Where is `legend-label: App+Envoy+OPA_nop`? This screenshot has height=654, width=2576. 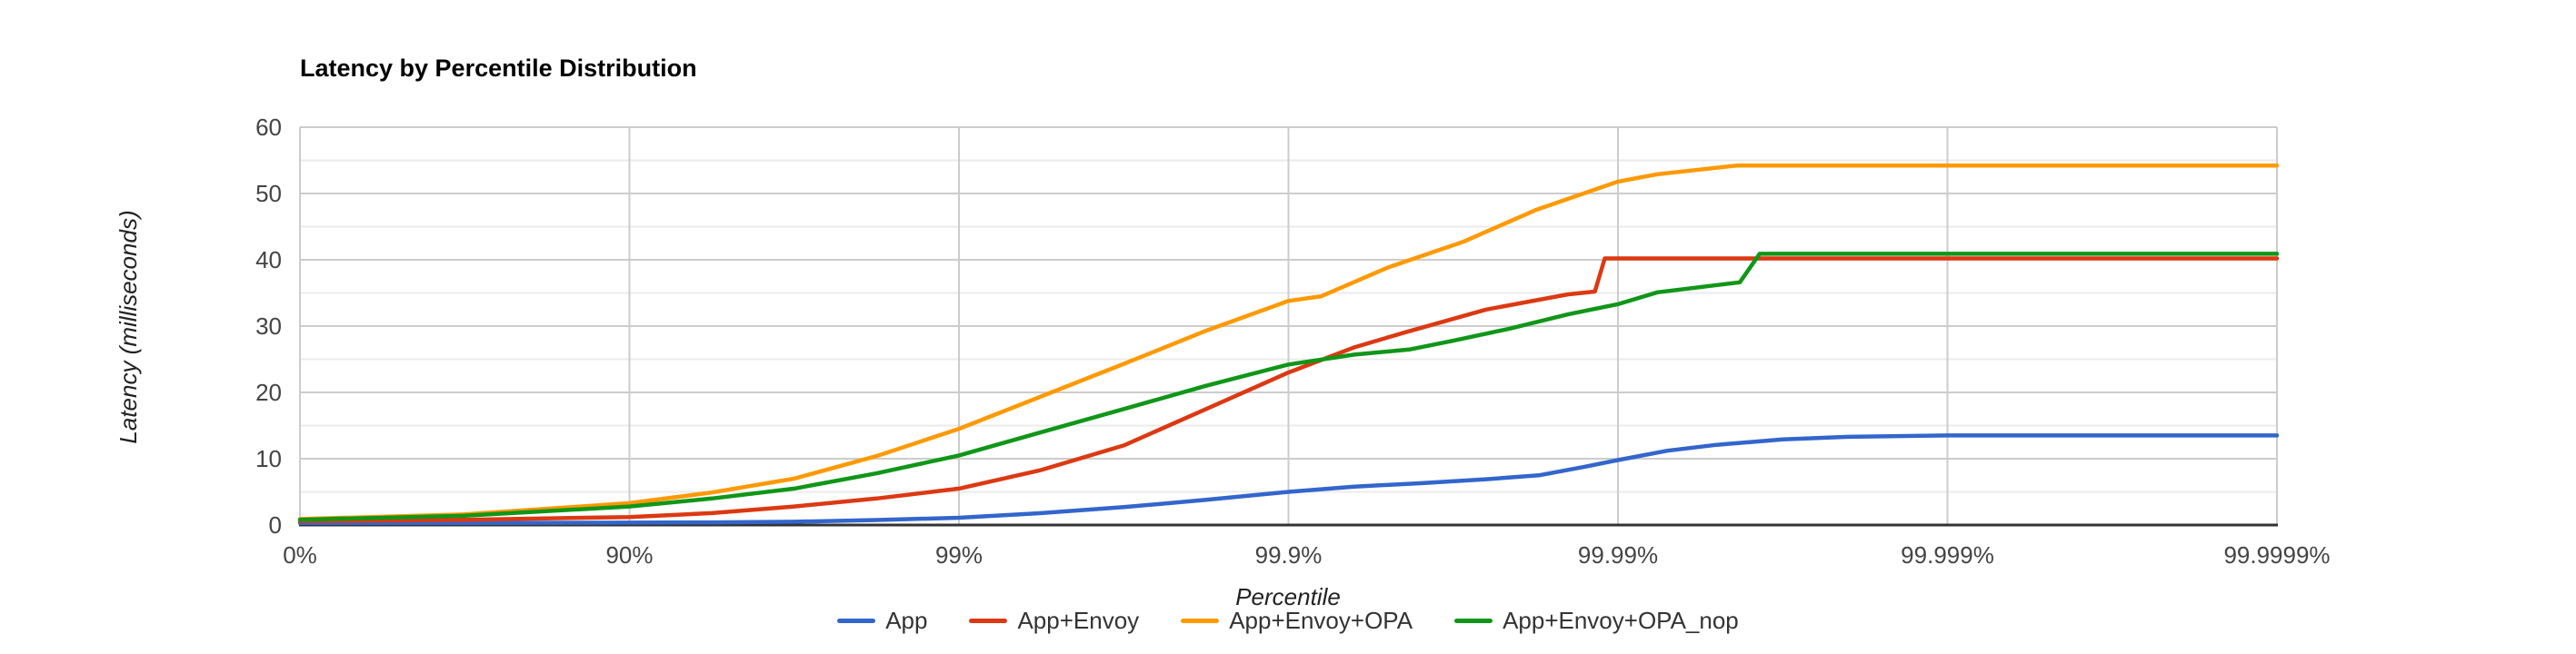
legend-label: App+Envoy+OPA_nop is located at coordinates (1621, 621).